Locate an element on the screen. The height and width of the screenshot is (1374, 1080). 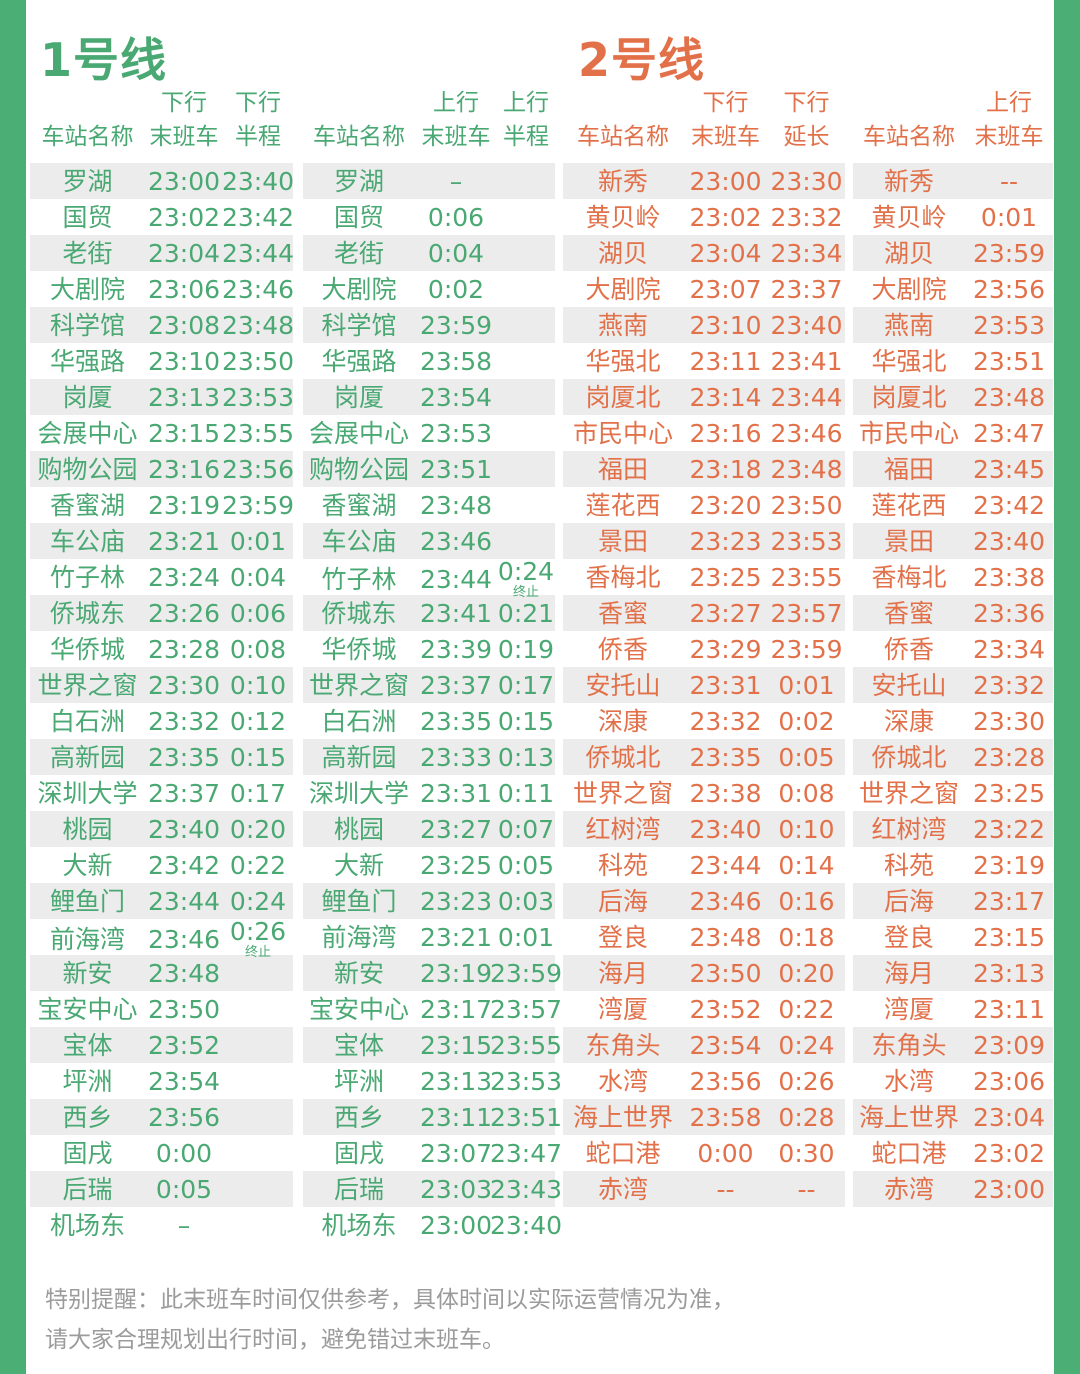
time-cell: 0:22 is located at coordinates (258, 865).